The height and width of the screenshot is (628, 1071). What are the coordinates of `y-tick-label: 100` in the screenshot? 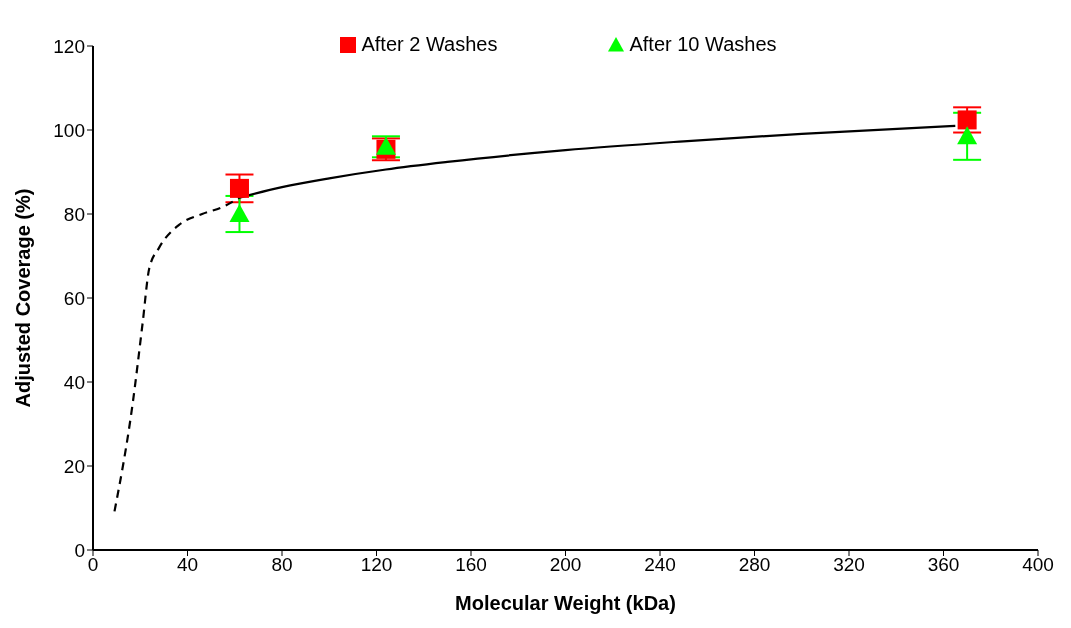 It's located at (69, 130).